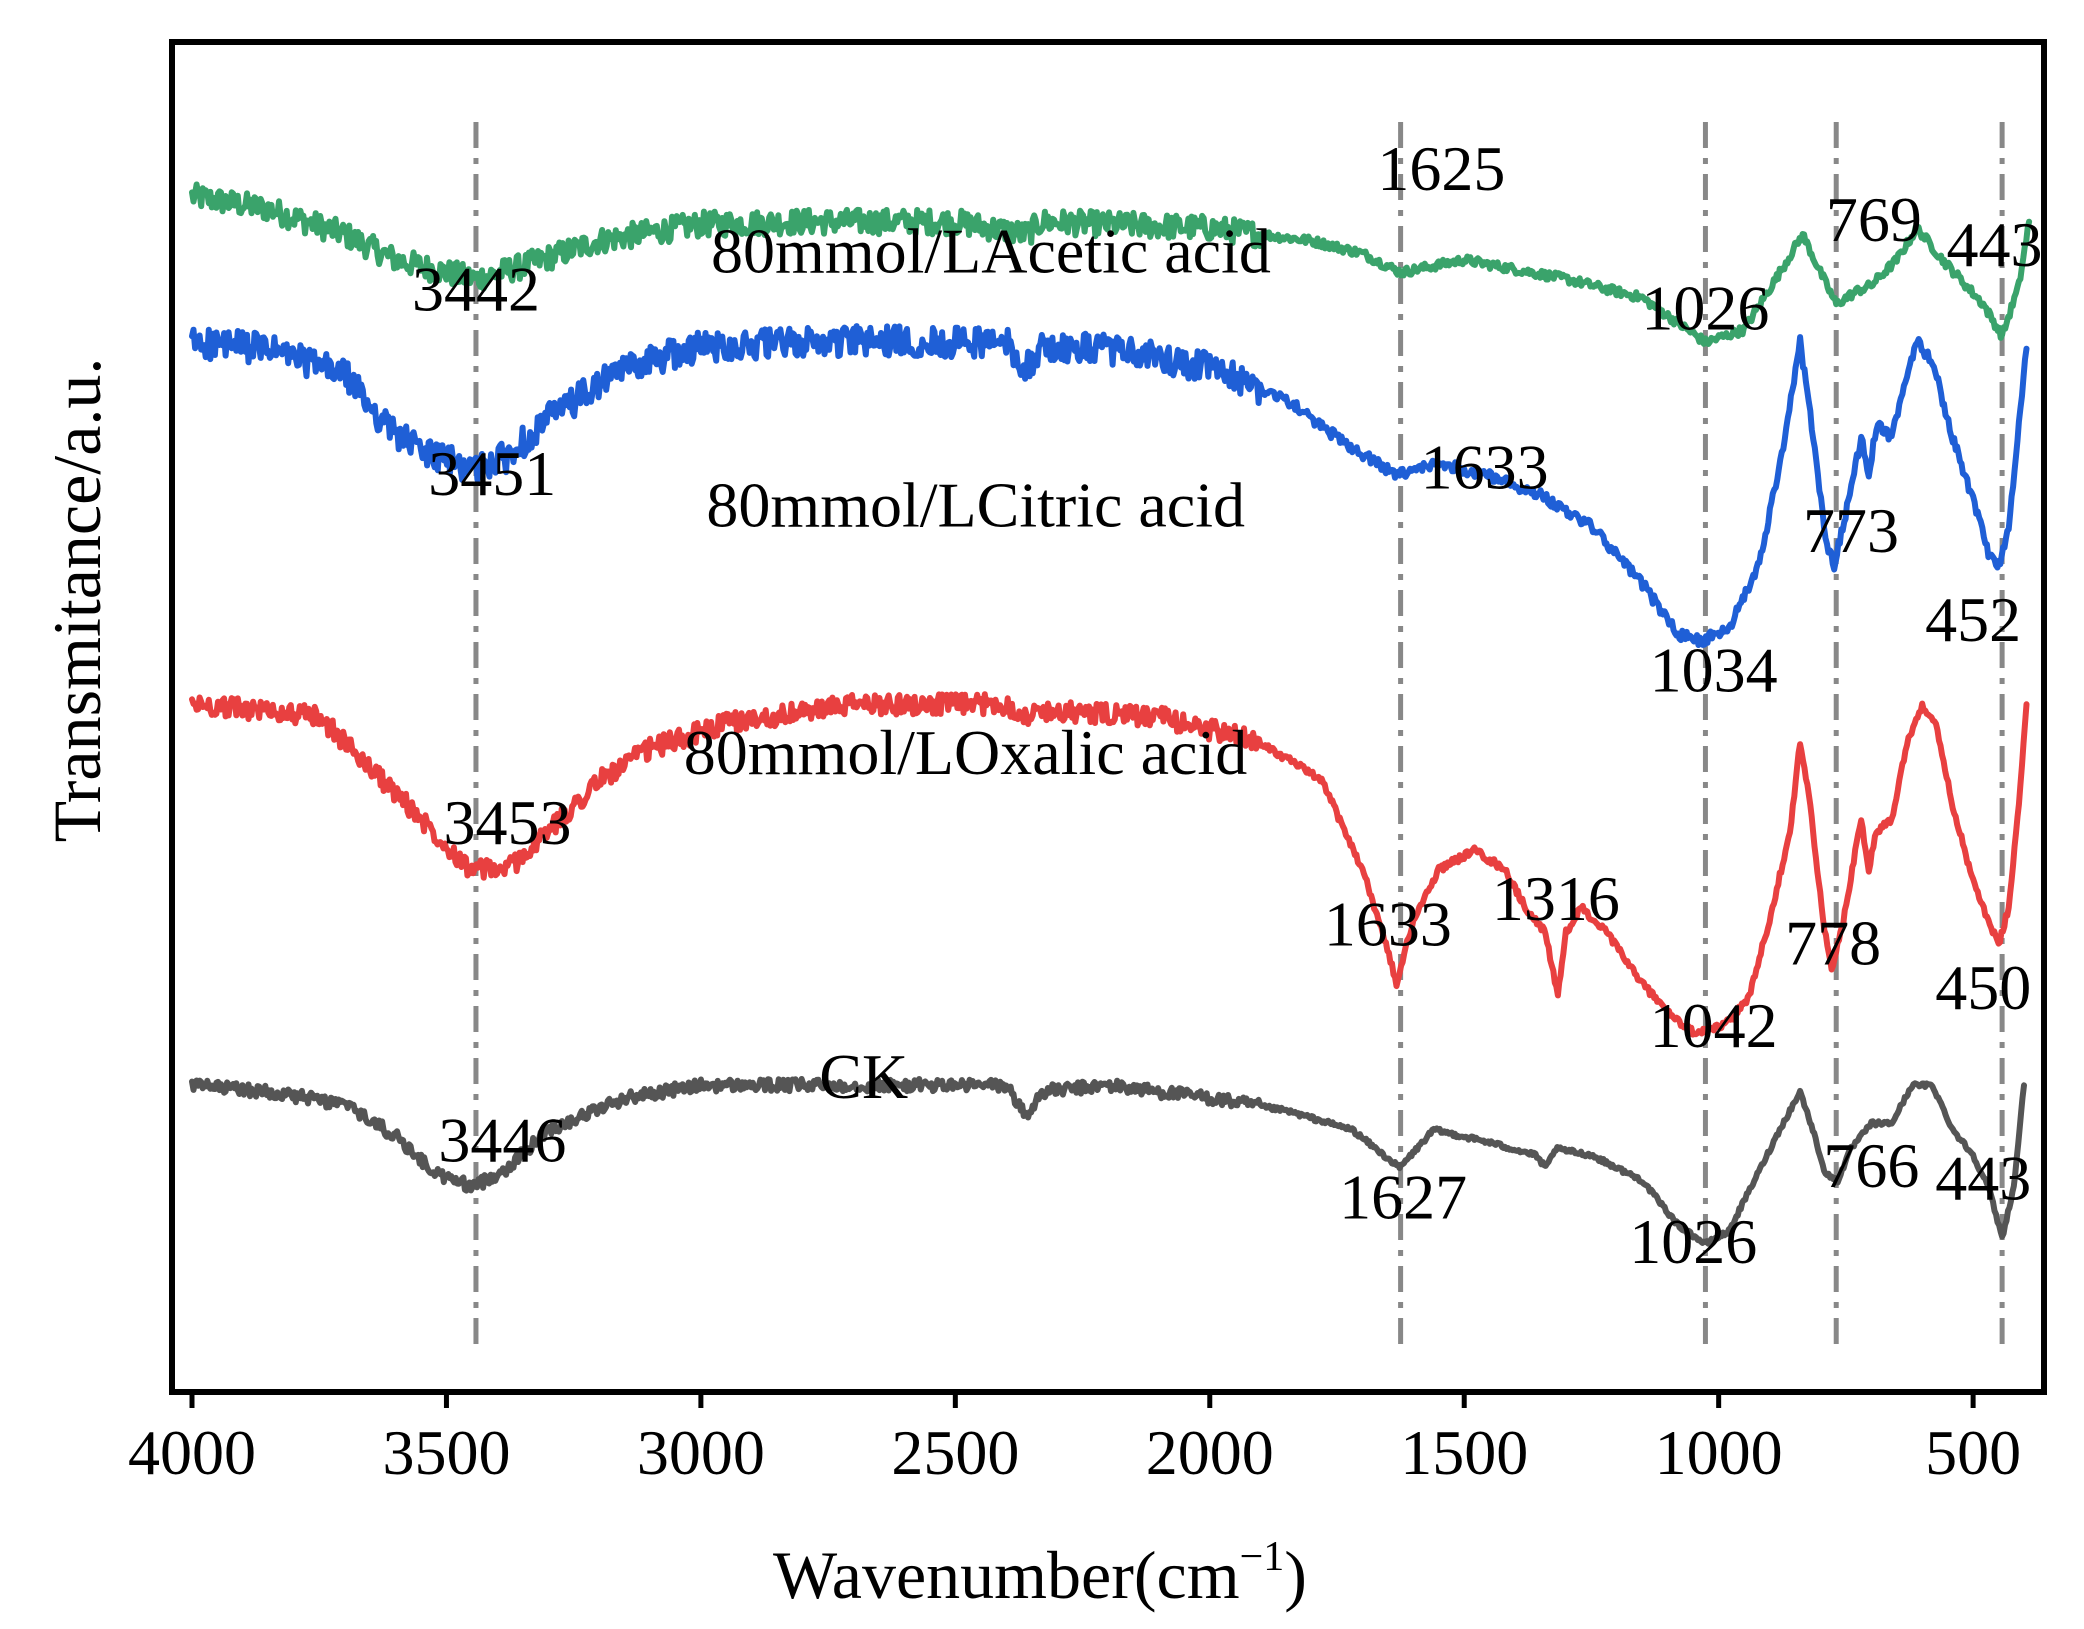 The image size is (2084, 1629). I want to click on peak-label-21: 1627, so click(1403, 1197).